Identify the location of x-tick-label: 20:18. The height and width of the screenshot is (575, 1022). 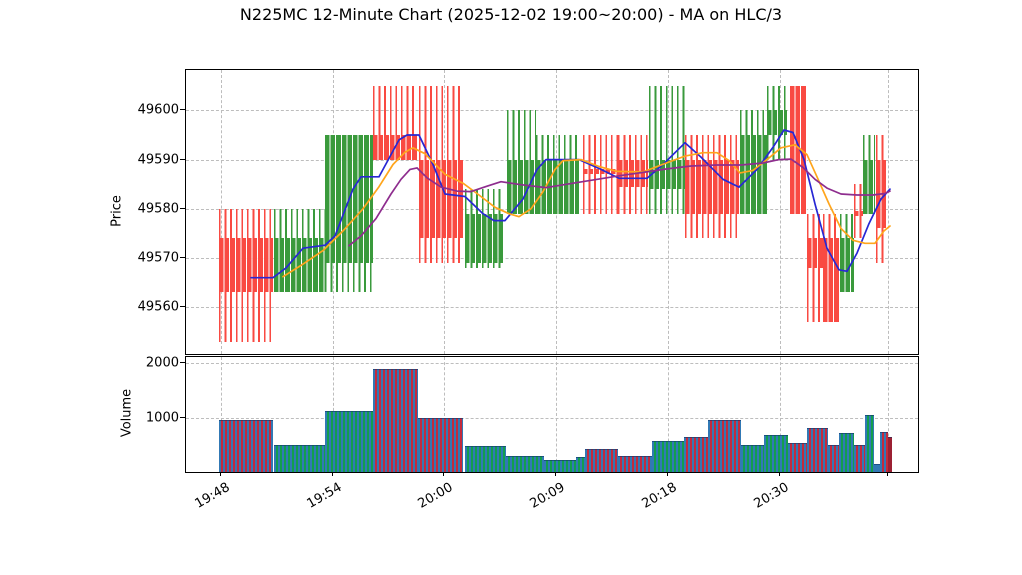
(659, 496).